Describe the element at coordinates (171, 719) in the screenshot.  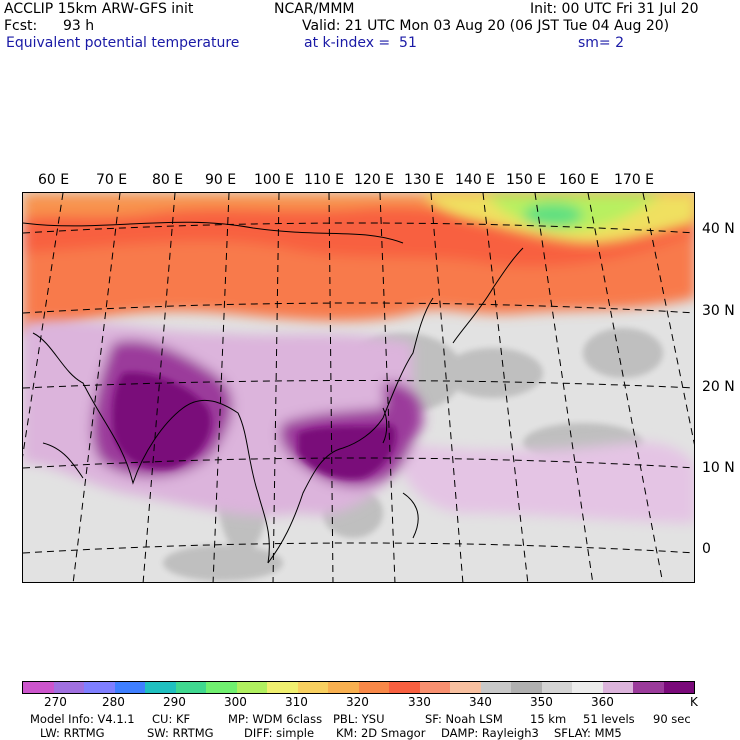
I see `footer-cu: CU: KF` at that location.